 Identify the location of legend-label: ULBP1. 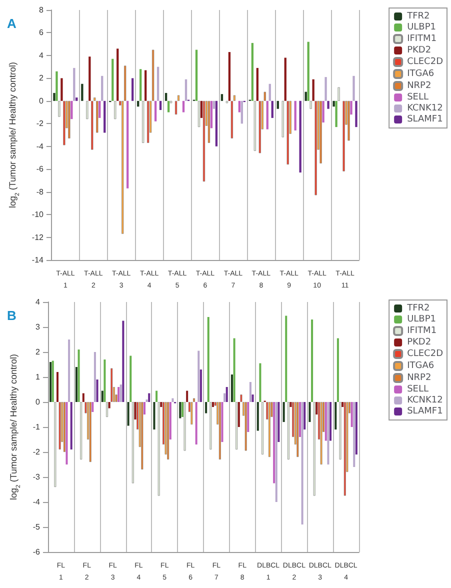
(421, 27).